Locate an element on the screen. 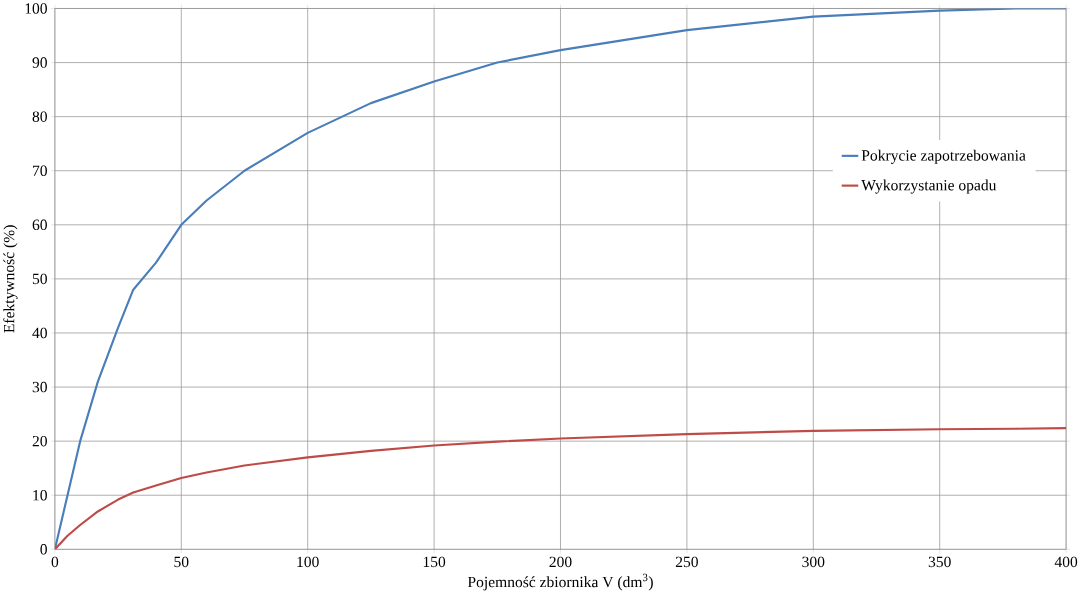 This screenshot has width=1081, height=594. x-tick-label: 350 is located at coordinates (939, 562).